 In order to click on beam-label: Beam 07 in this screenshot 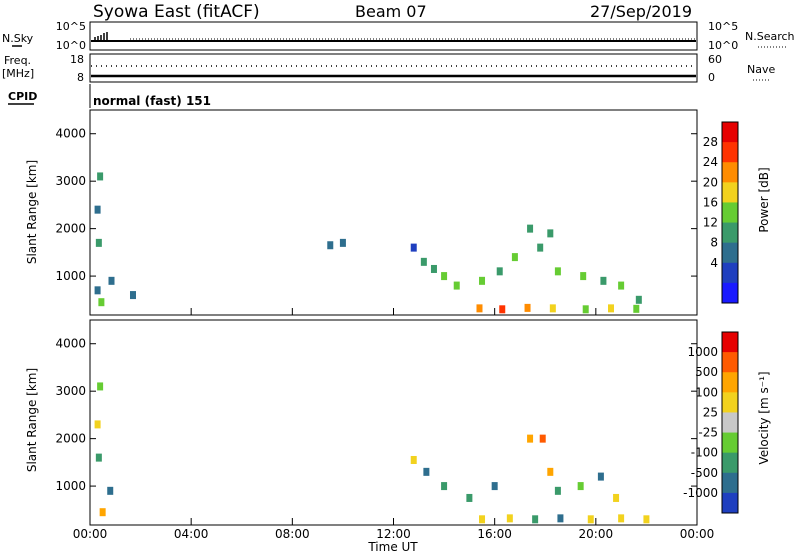, I will do `click(391, 11)`.